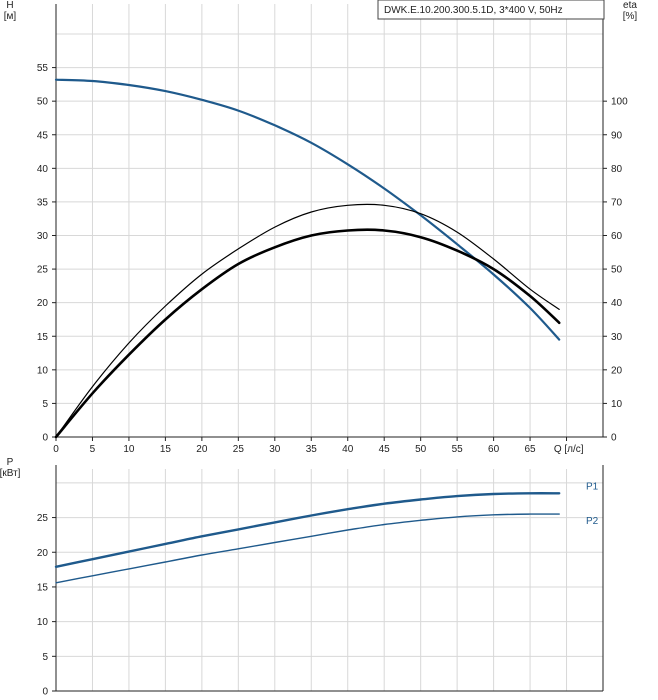 The height and width of the screenshot is (700, 658). I want to click on top-y-axis-label: [м], so click(10, 16).